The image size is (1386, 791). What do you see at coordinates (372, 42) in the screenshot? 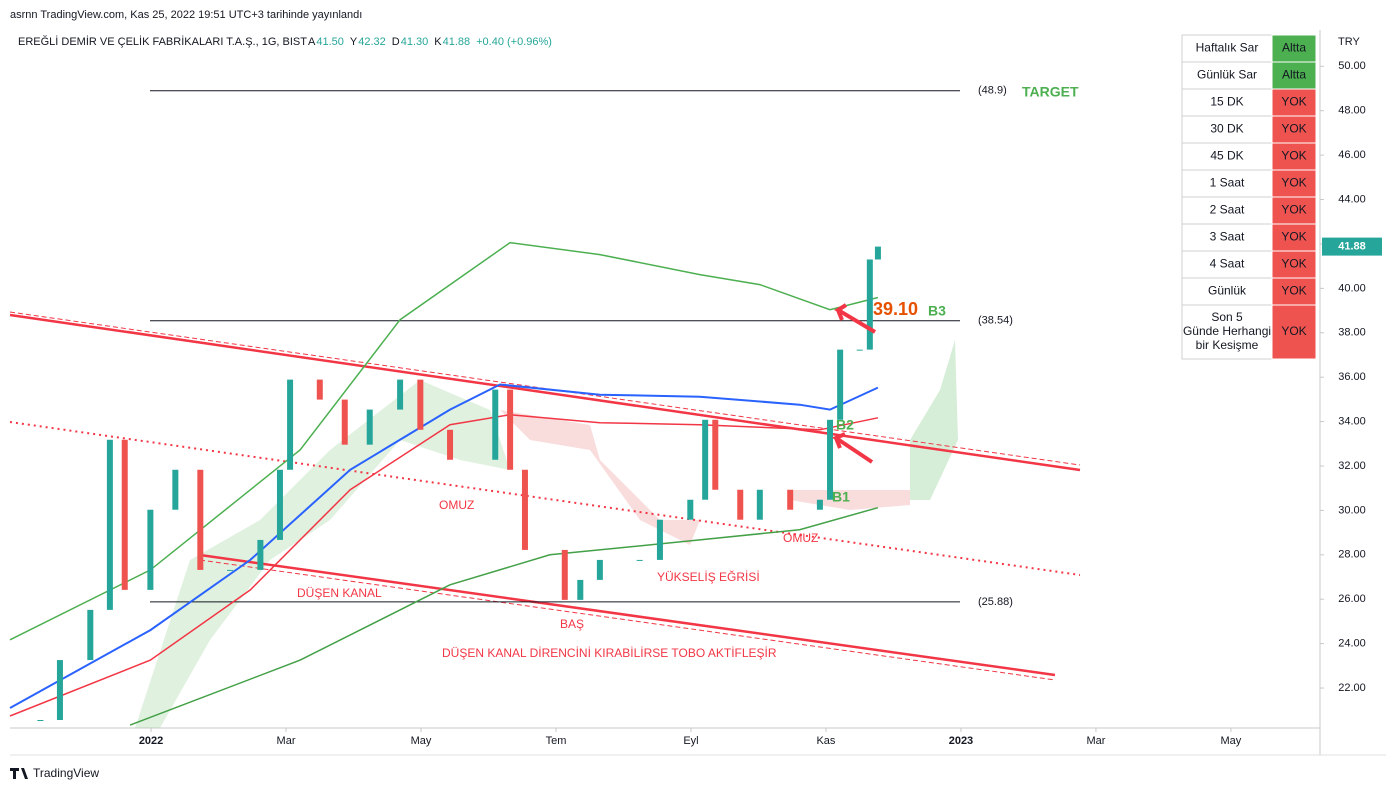
I see `ohlc-value: 42.32` at bounding box center [372, 42].